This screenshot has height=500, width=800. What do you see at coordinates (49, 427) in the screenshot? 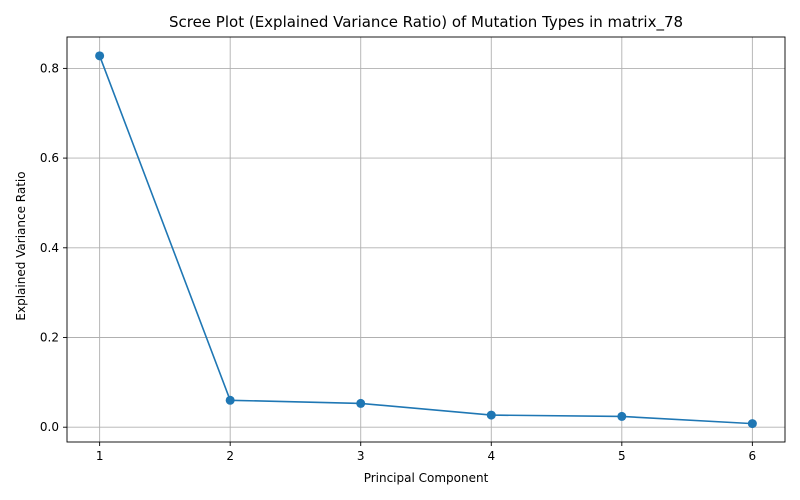
I see `y-tick-label: 0.0` at bounding box center [49, 427].